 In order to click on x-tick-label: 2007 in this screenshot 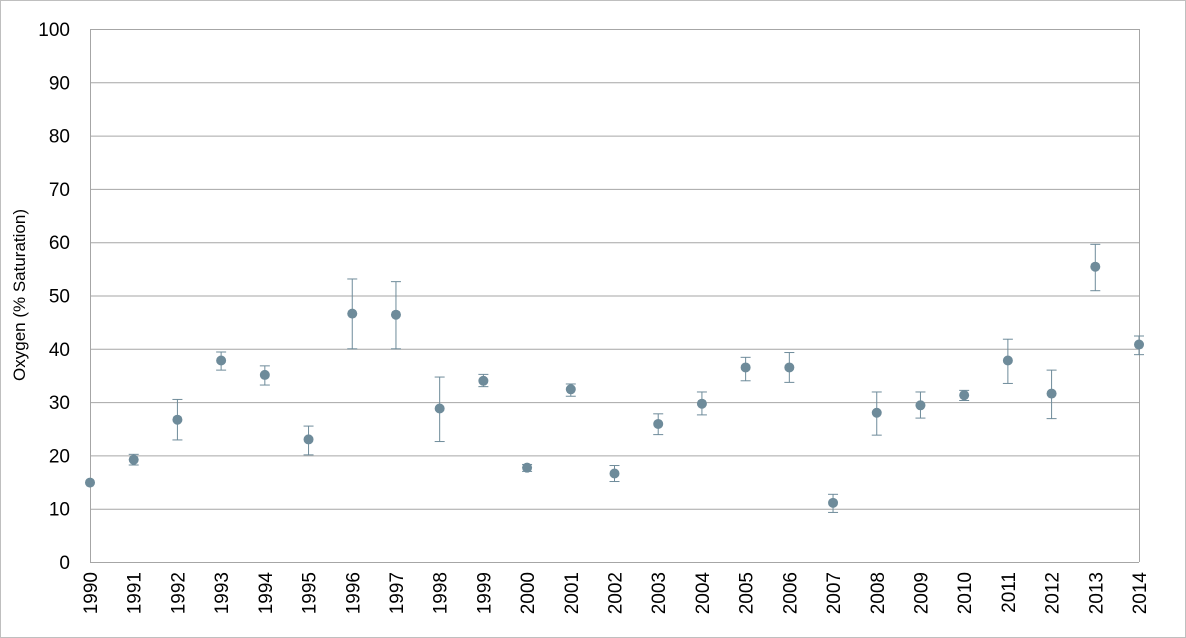, I will do `click(834, 593)`.